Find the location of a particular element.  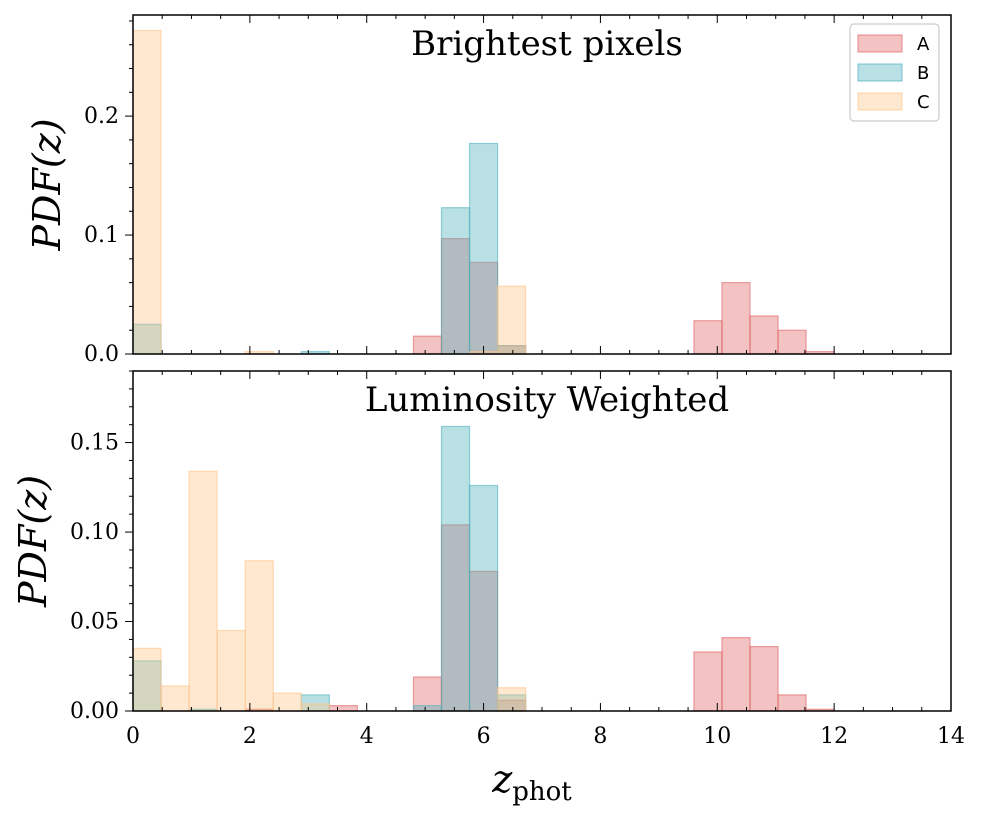

x-tick-label-4: 4 is located at coordinates (367, 736).